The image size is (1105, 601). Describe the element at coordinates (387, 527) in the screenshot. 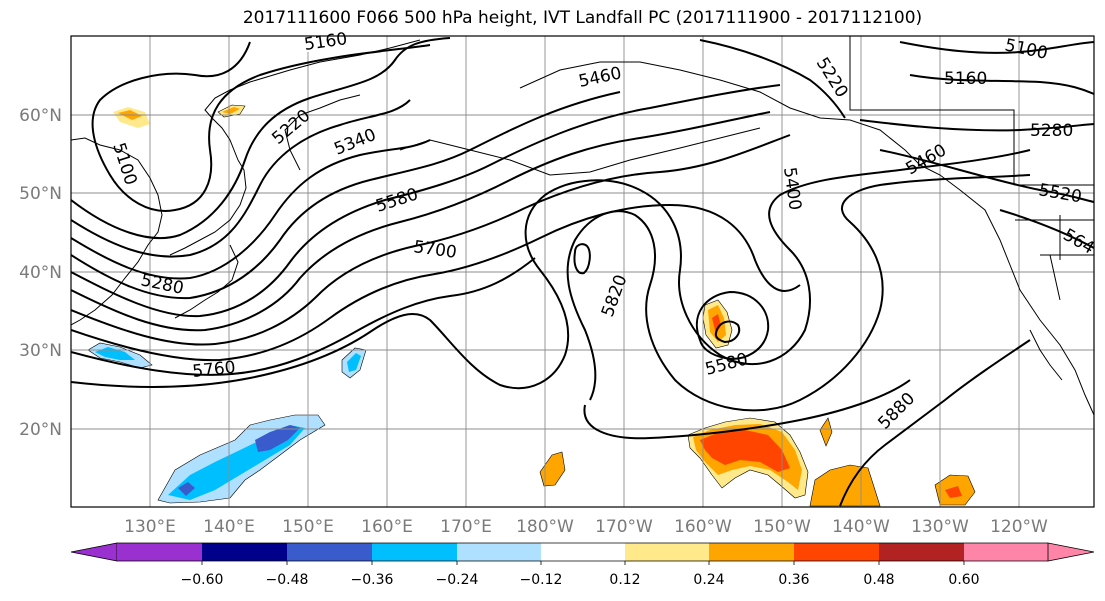

I see `longitude-label: 160°E` at that location.